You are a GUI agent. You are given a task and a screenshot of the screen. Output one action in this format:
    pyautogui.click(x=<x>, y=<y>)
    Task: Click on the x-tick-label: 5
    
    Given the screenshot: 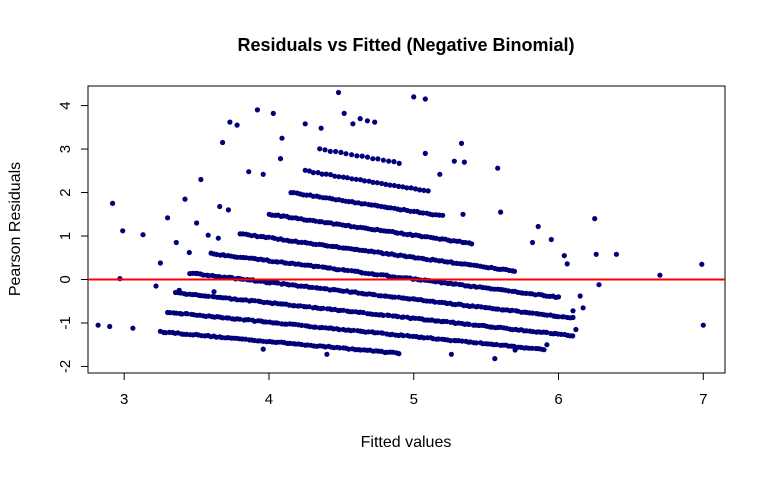 What is the action you would take?
    pyautogui.click(x=414, y=399)
    